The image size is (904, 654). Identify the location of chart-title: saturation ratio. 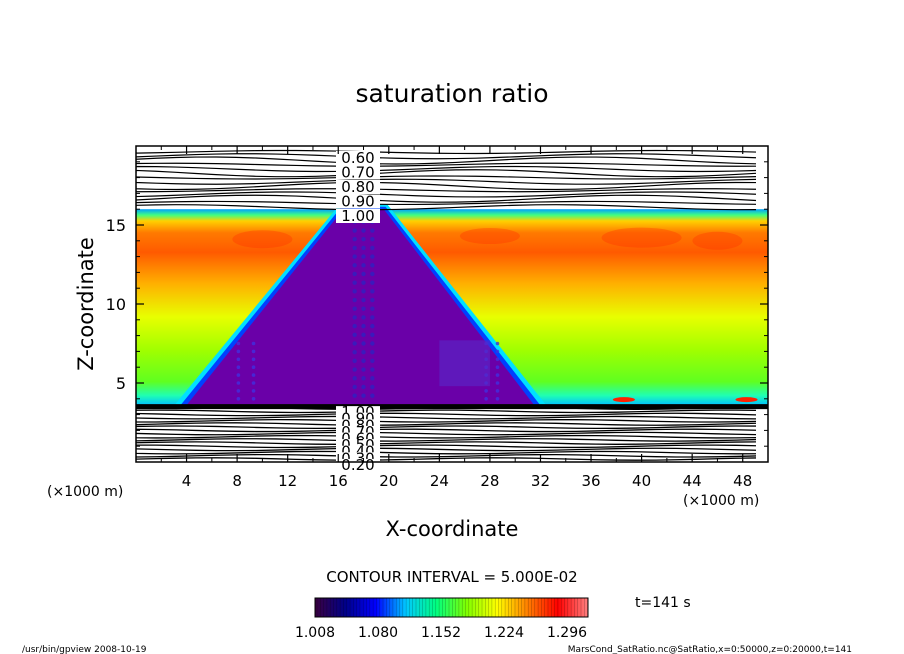
(451, 93).